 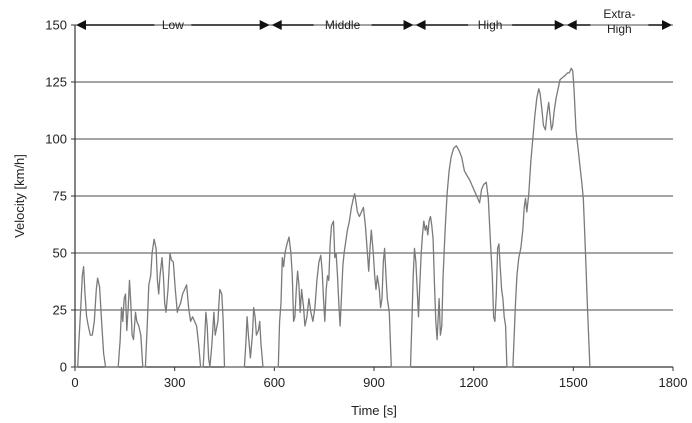 I want to click on y-axis: 0 25 50 75 100 125 150, so click(x=60, y=196).